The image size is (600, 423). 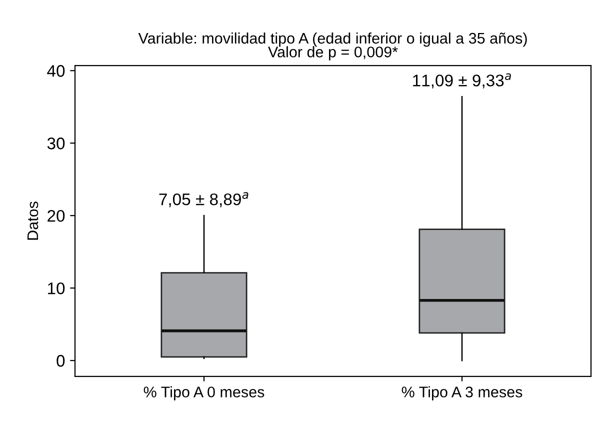 I want to click on annotation: 7,05 ± 8,89$^{a}$, so click(x=203, y=200).